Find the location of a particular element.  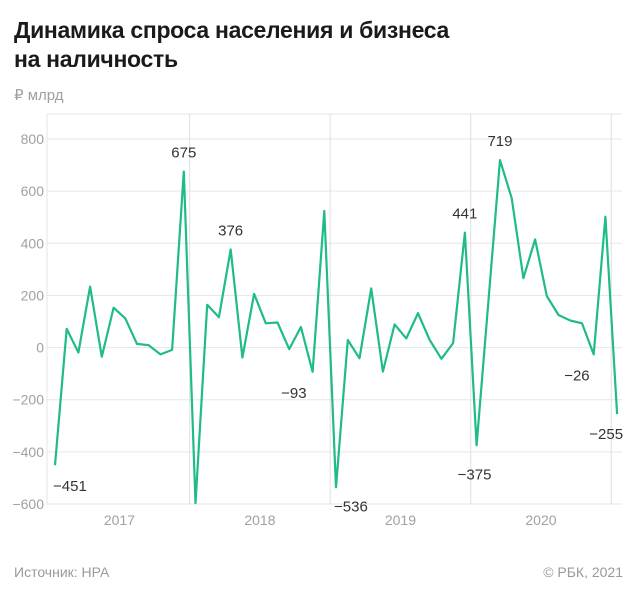

unit-label: ₽ млрд is located at coordinates (39, 95).